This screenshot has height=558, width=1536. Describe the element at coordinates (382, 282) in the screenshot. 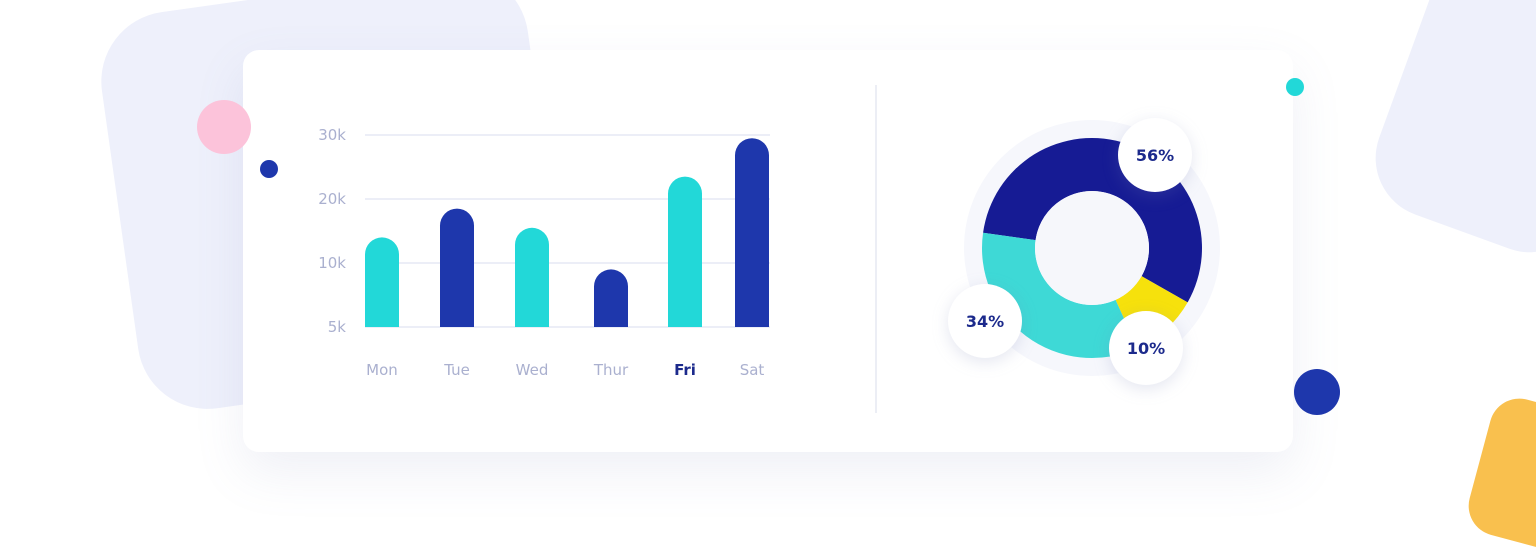

I see `bar-mon` at that location.